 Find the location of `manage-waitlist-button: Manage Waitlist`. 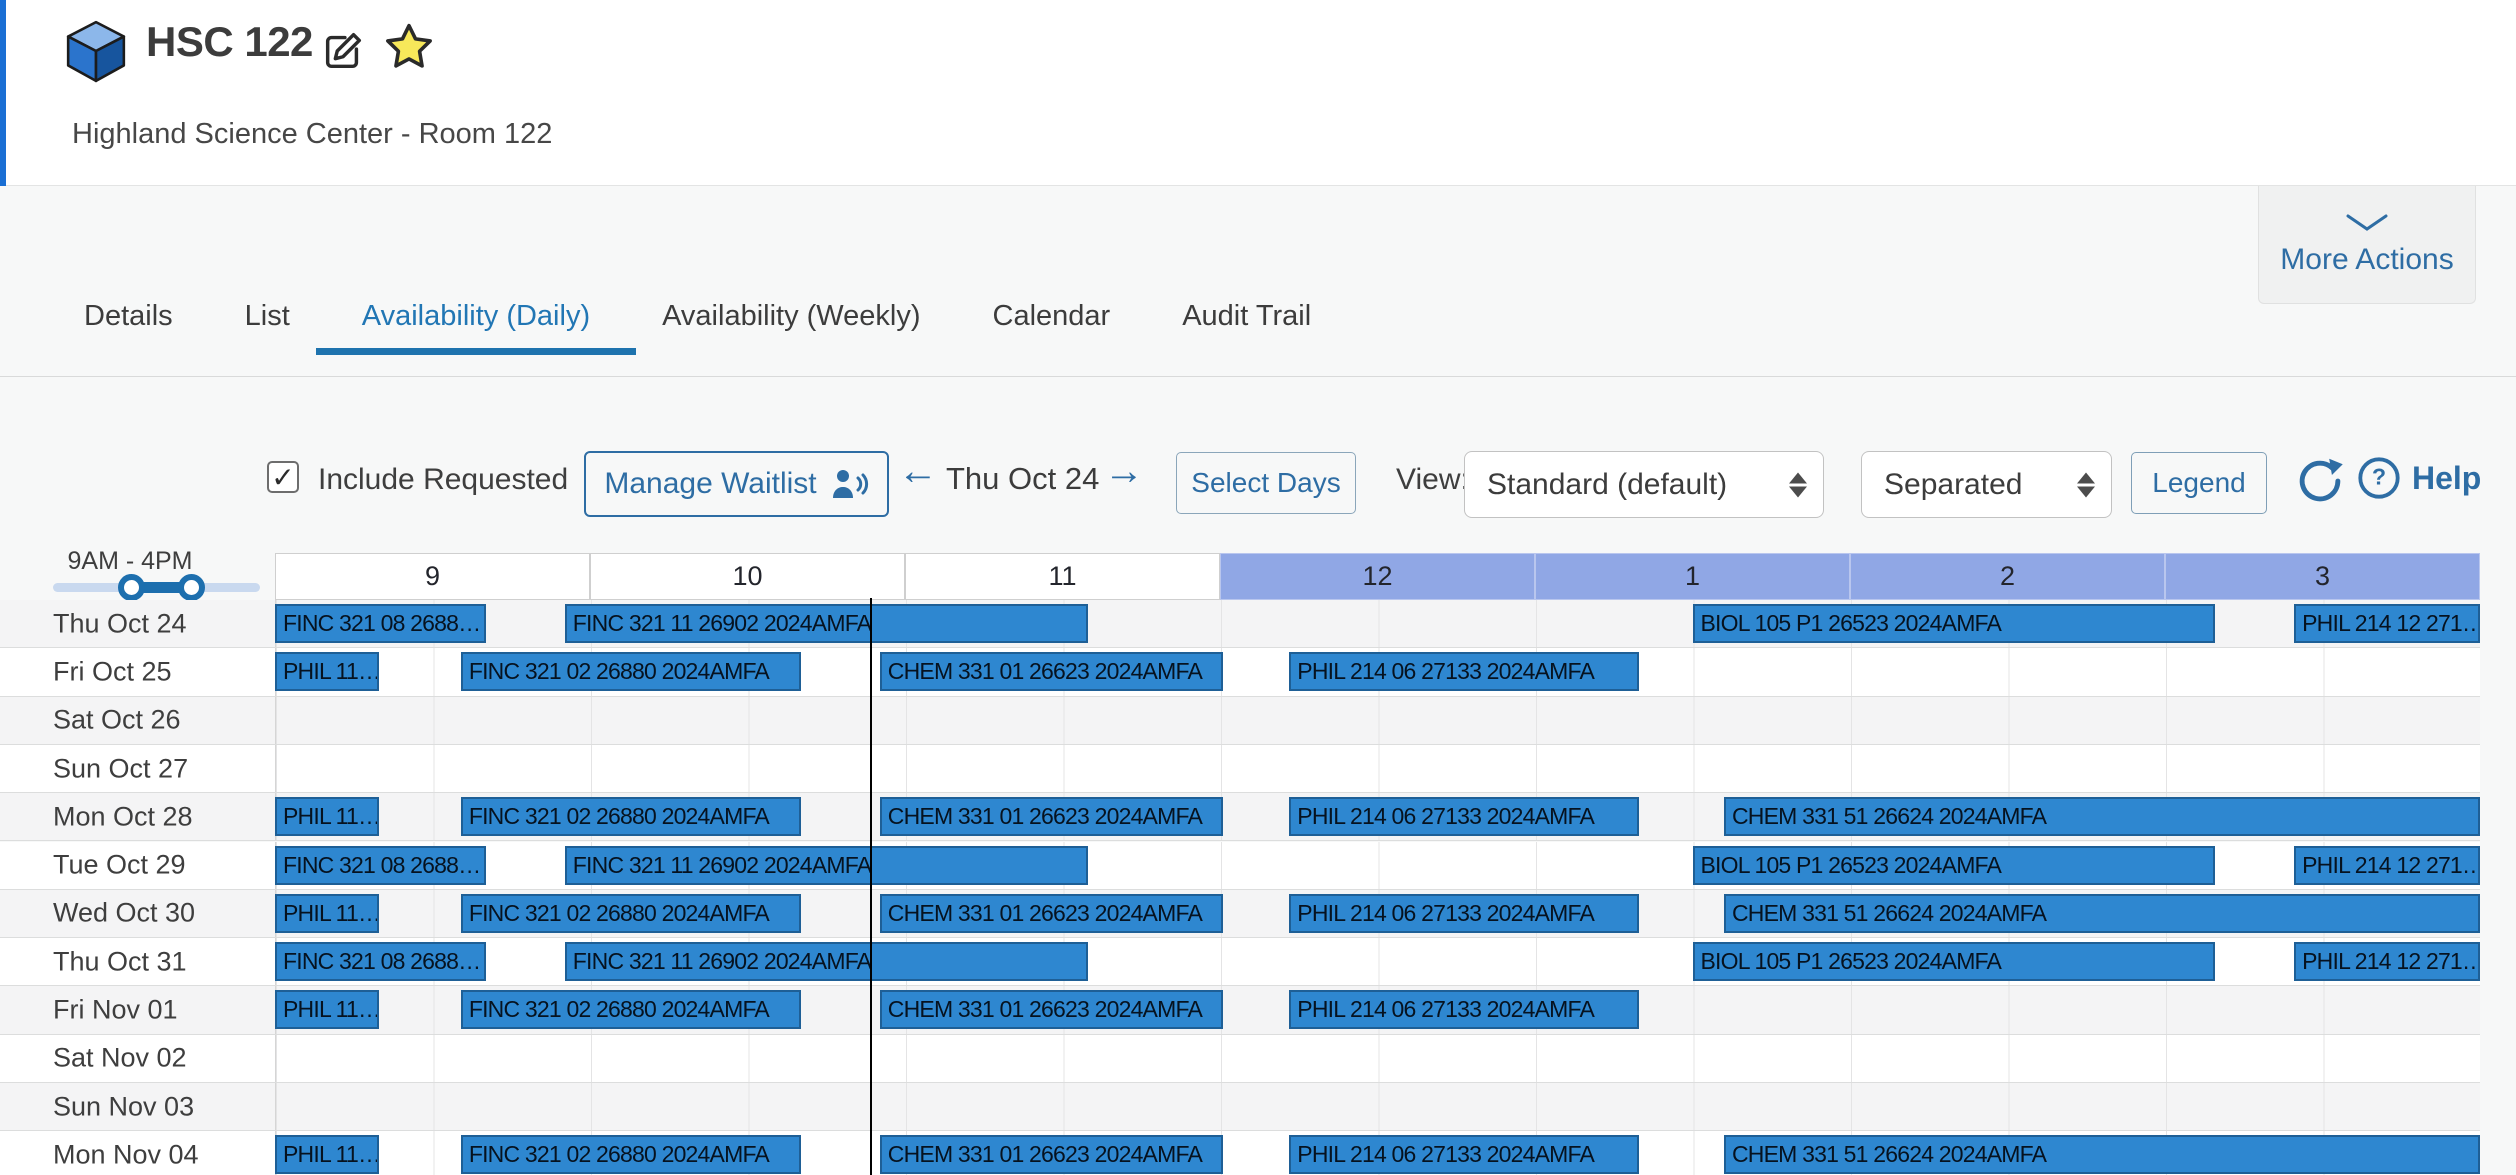

manage-waitlist-button: Manage Waitlist is located at coordinates (736, 484).